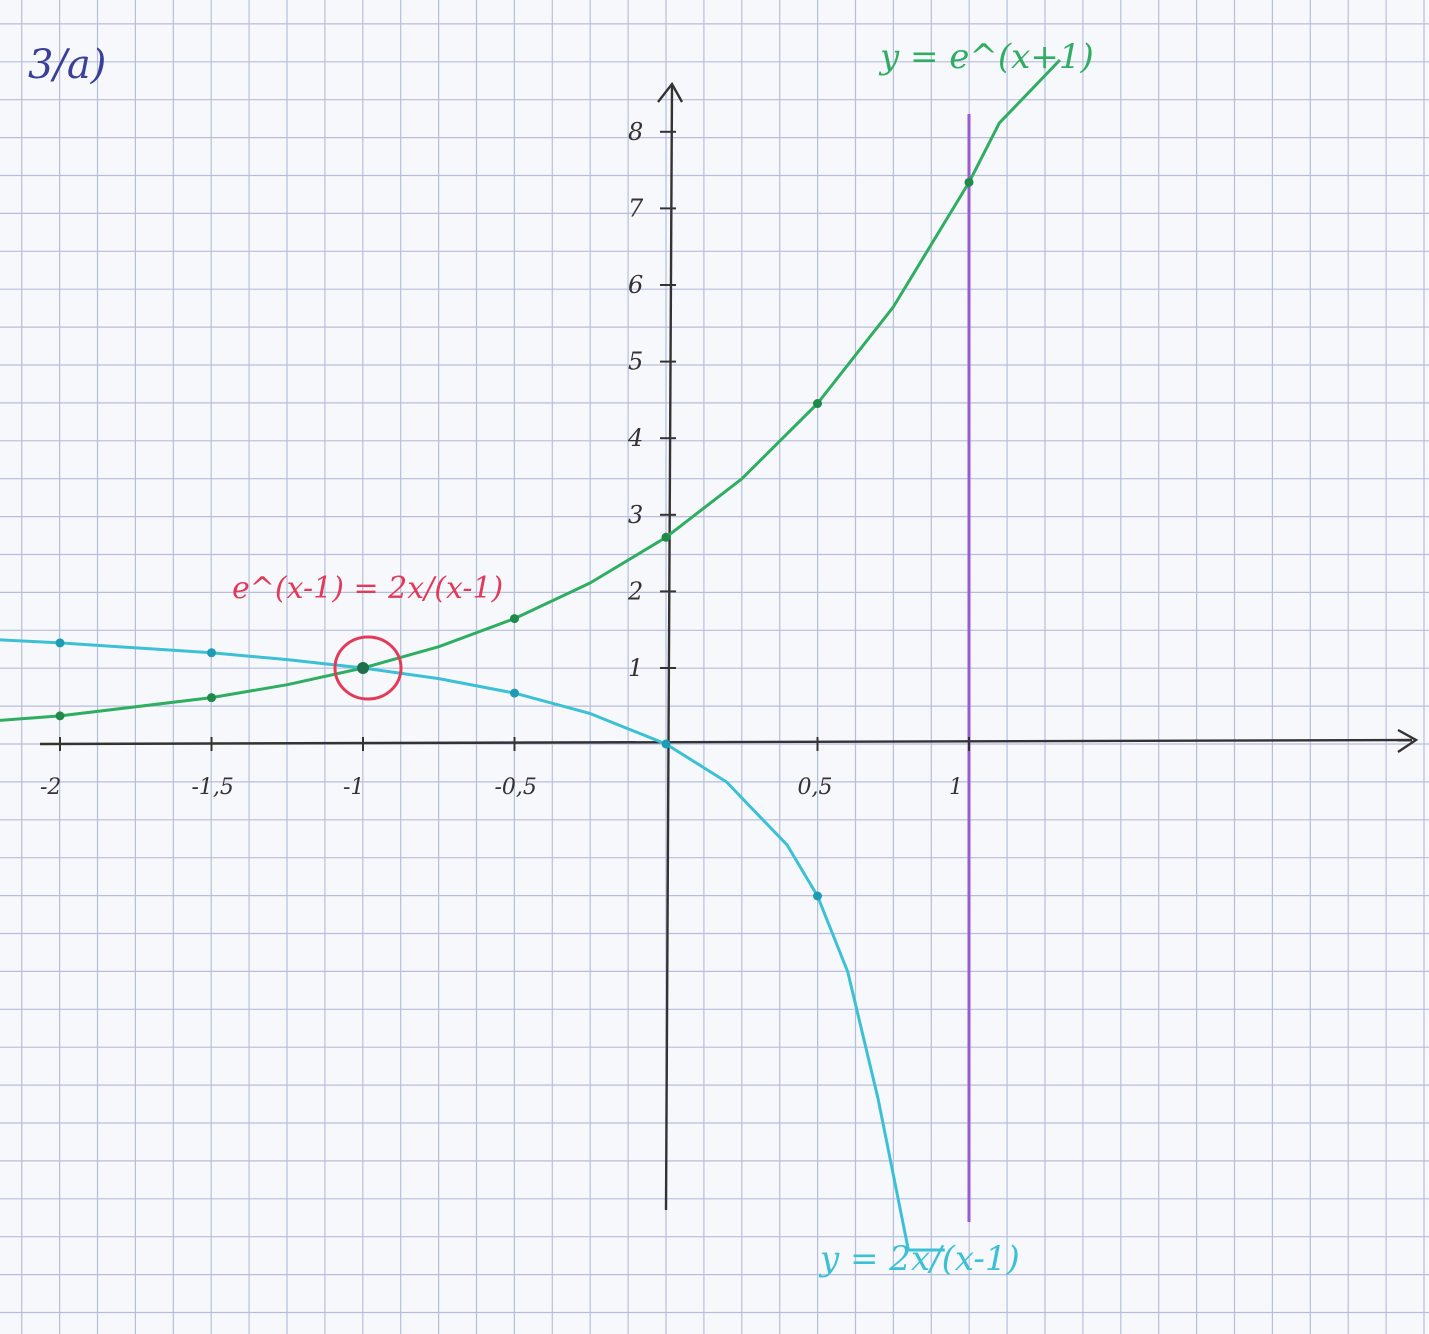 Image resolution: width=1429 pixels, height=1334 pixels. What do you see at coordinates (635, 362) in the screenshot?
I see `y-tick-label: 5` at bounding box center [635, 362].